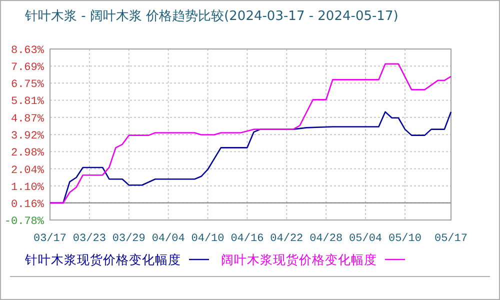 Image resolution: width=500 pixels, height=300 pixels. I want to click on y-tick-label: 2.04%, so click(27, 170).